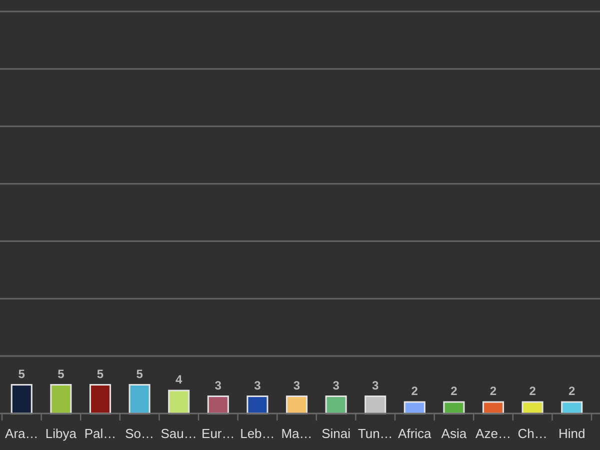 The width and height of the screenshot is (600, 450). I want to click on x-tick-label: Hind, so click(572, 433).